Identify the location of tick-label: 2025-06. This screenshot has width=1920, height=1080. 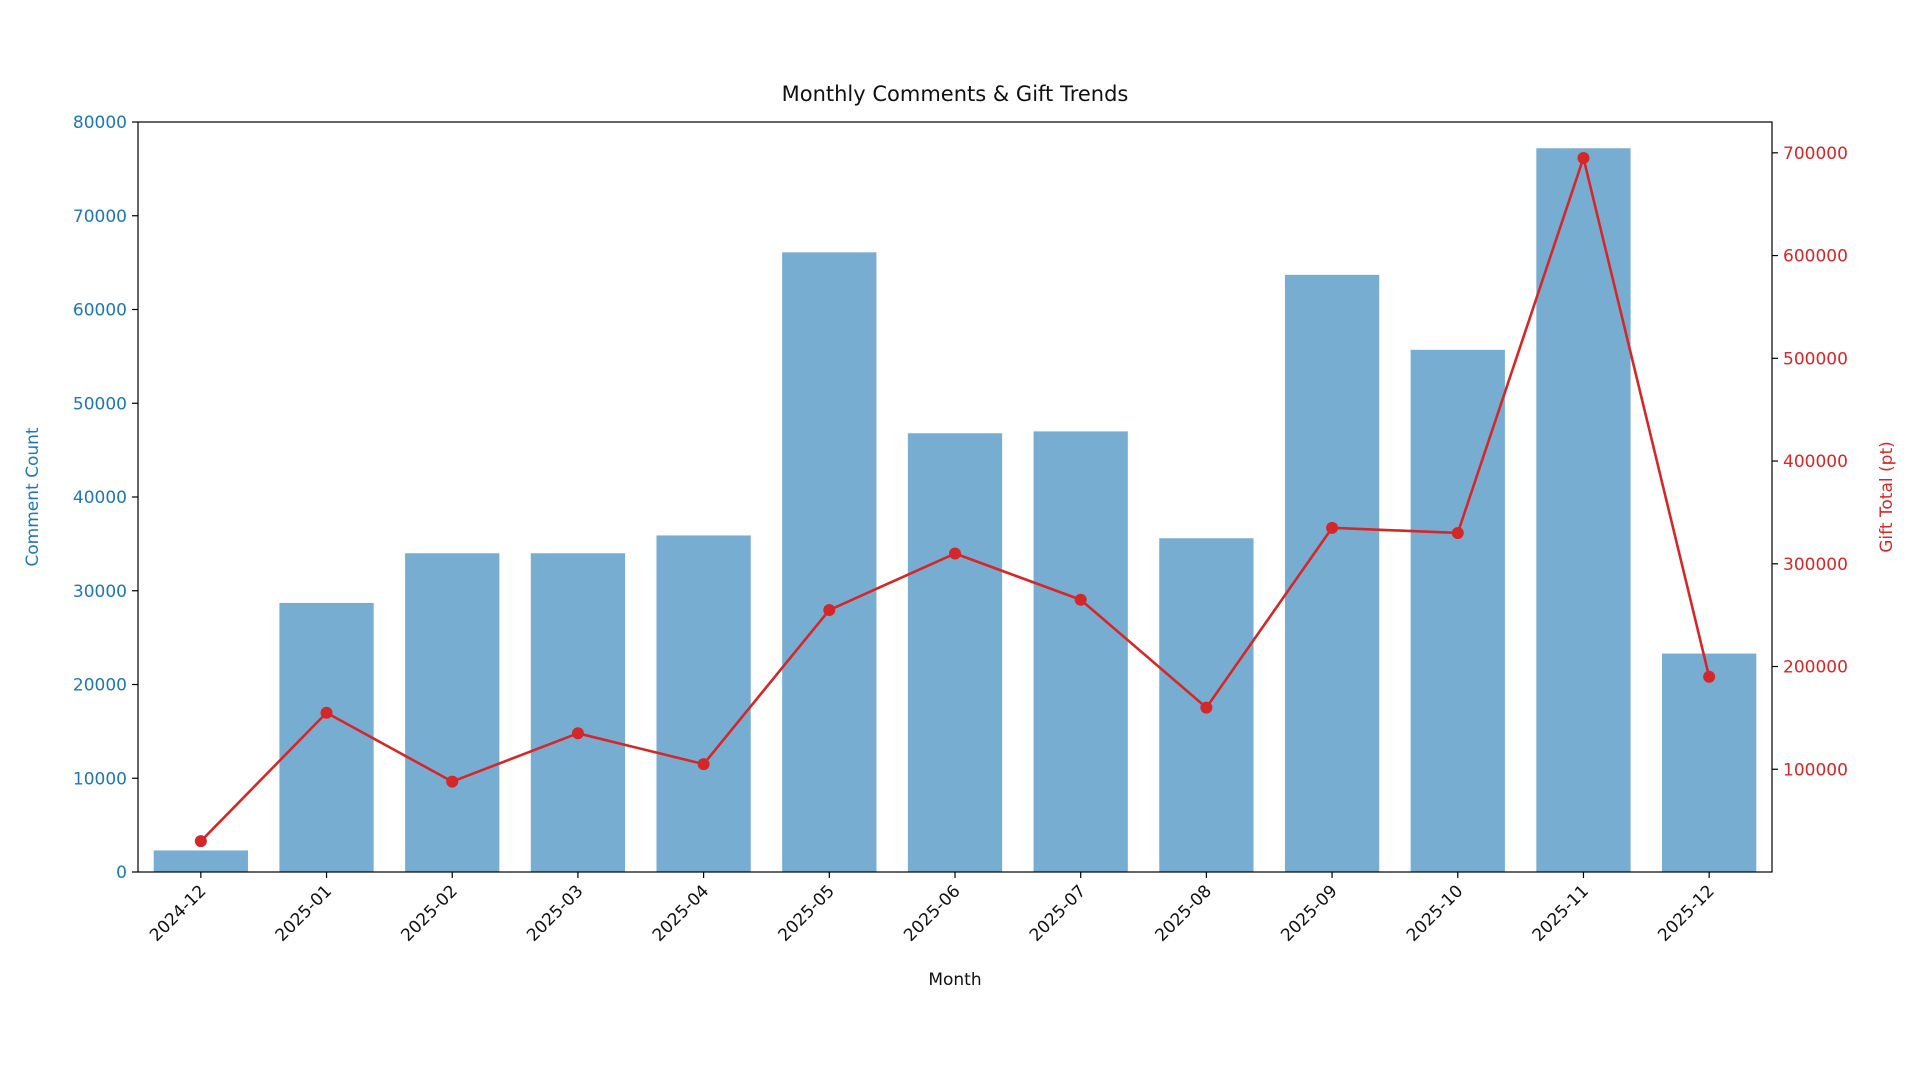
(932, 913).